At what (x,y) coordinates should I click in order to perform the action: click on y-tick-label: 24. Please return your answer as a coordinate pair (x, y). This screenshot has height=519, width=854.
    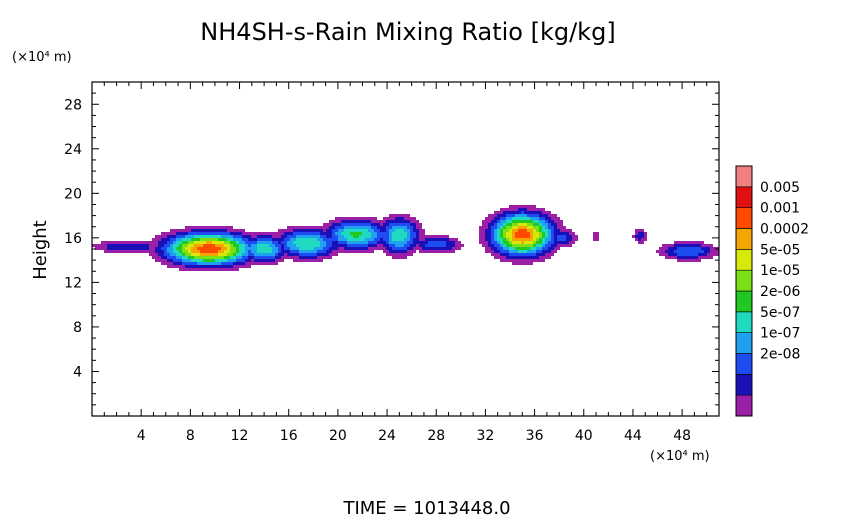
    Looking at the image, I should click on (73, 150).